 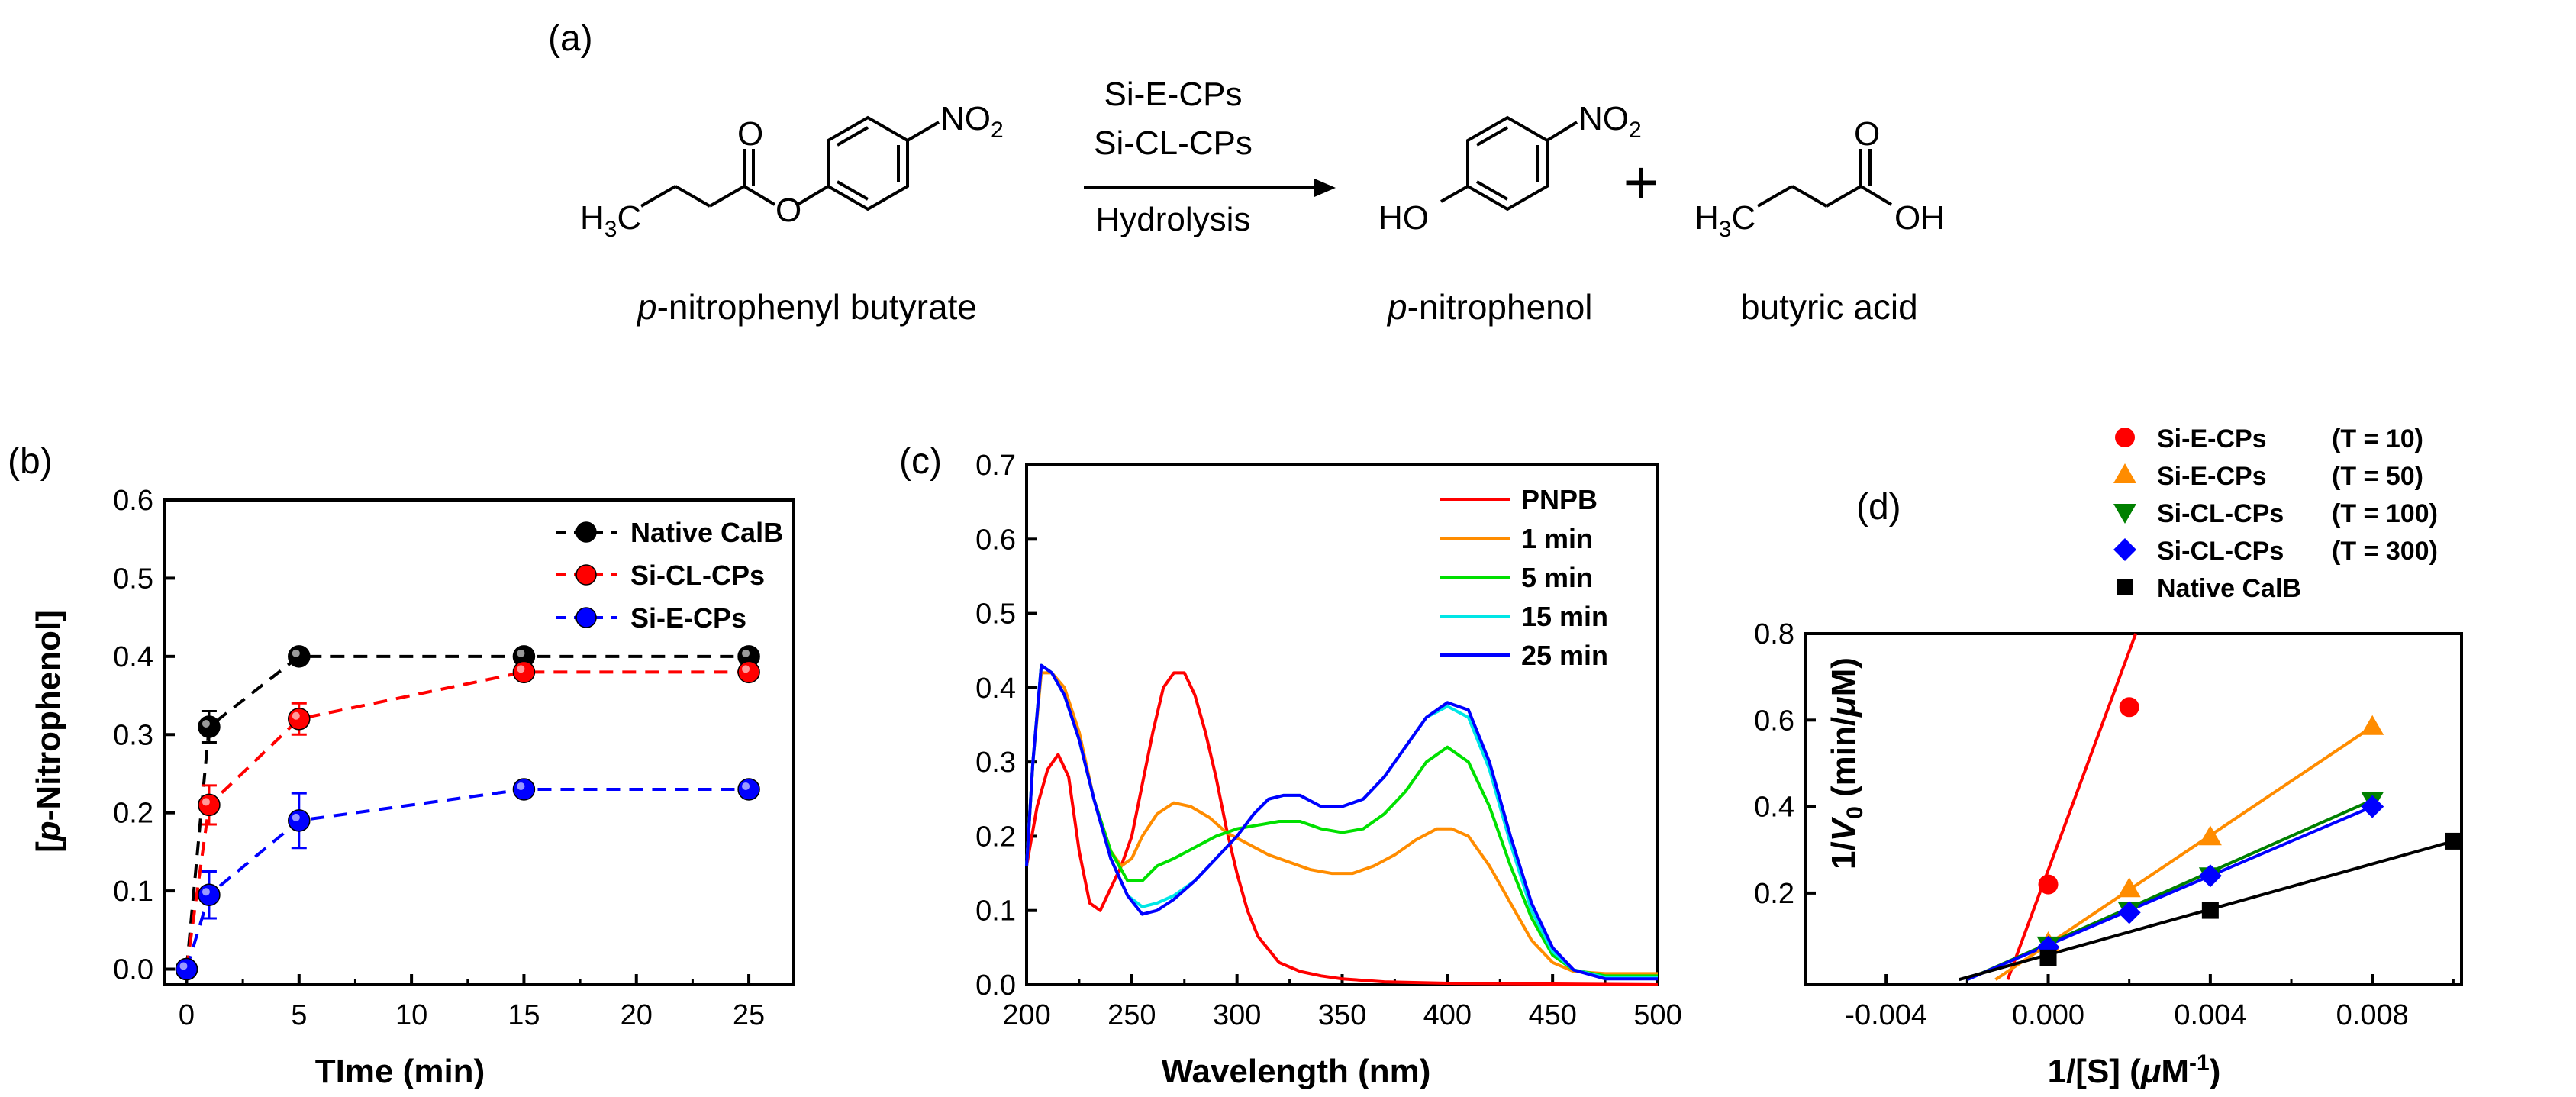 I want to click on y-tick-label: 0.1, so click(x=996, y=912).